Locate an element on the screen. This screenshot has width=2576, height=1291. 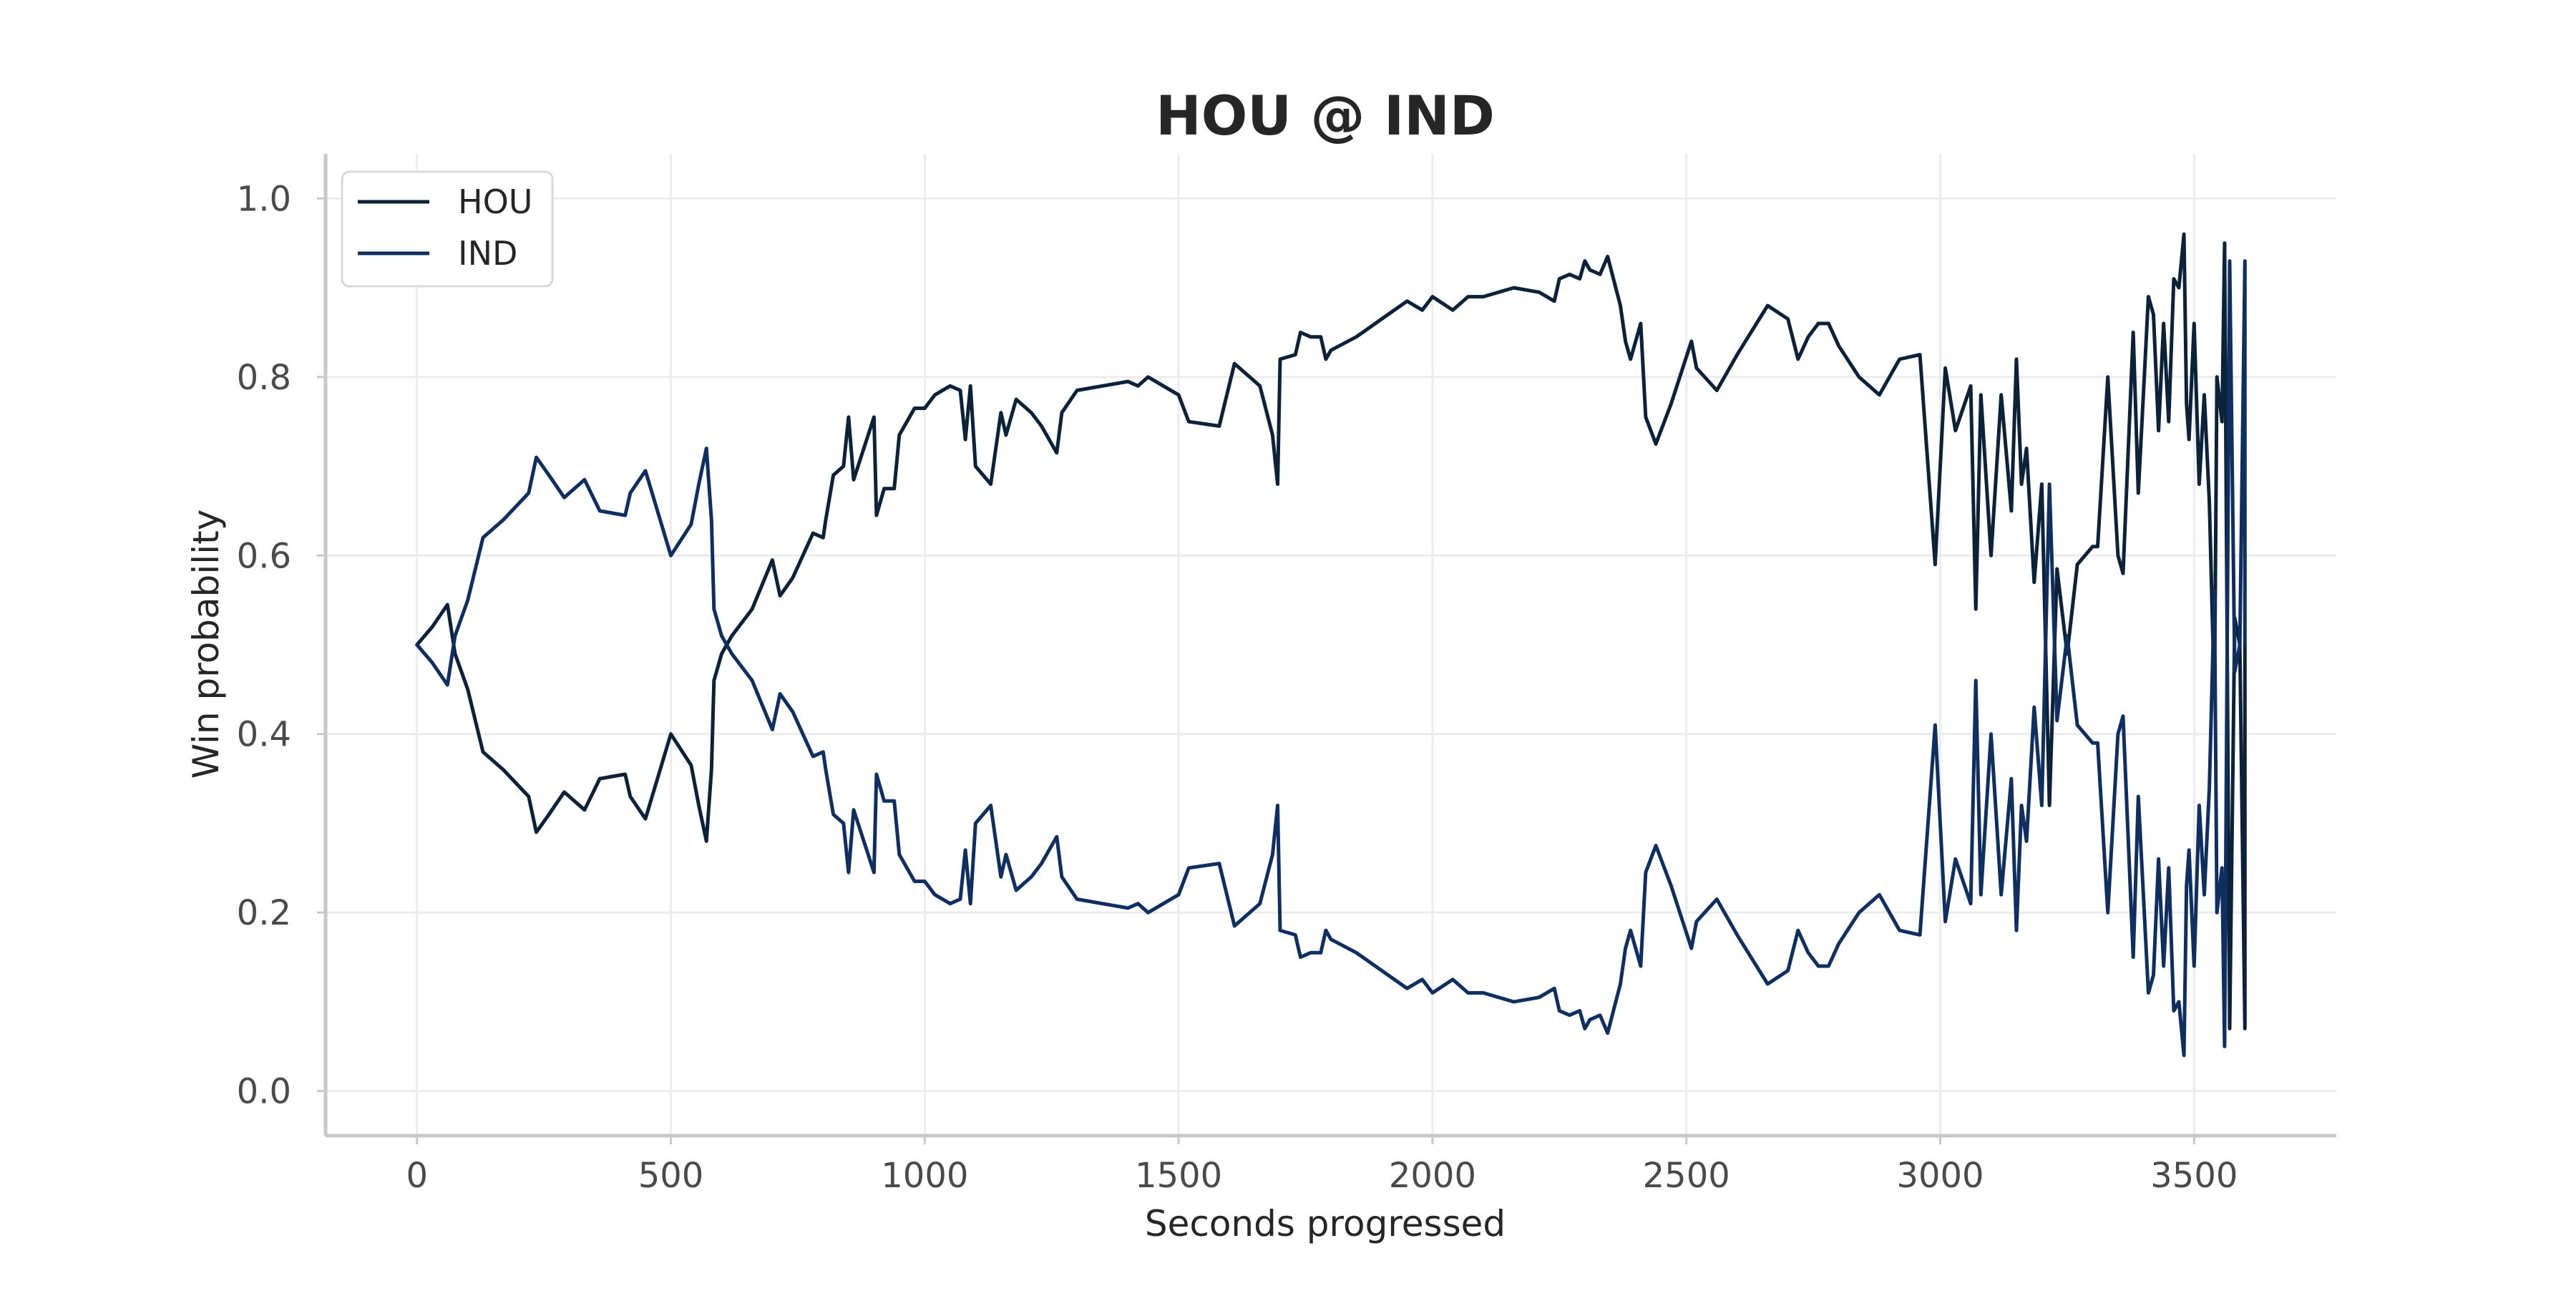
legend-label-ind: IND is located at coordinates (487, 253).